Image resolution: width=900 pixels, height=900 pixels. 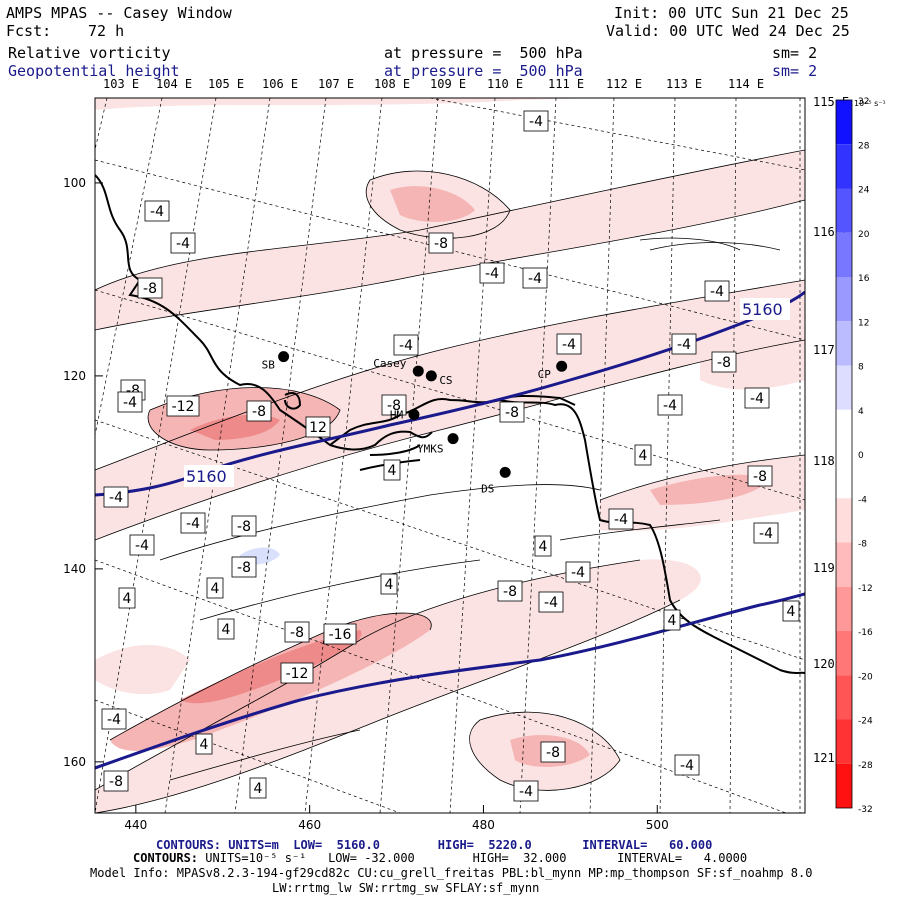 What do you see at coordinates (863, 323) in the screenshot?
I see `colorbar-tick-label: 12` at bounding box center [863, 323].